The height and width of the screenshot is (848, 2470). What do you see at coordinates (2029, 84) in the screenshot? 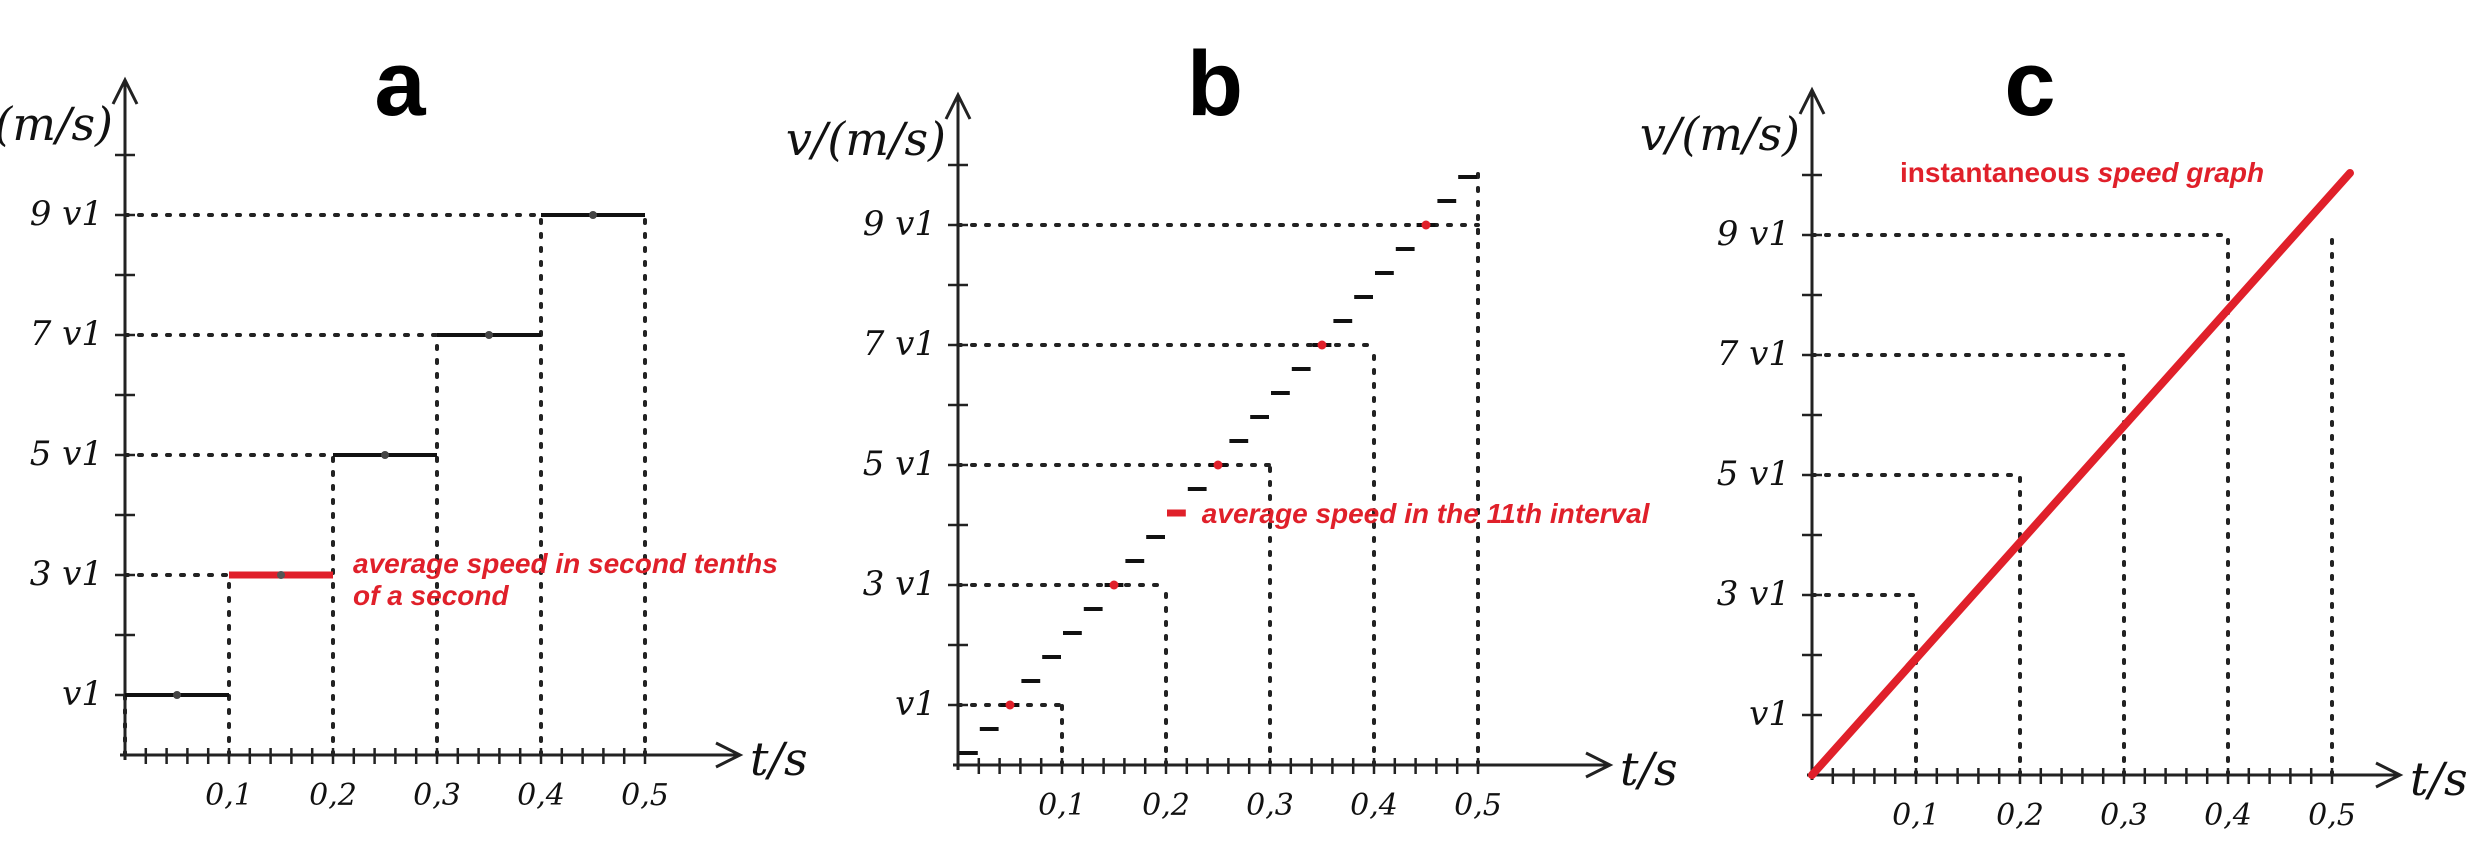
I see `panel-letter: c` at bounding box center [2029, 84].